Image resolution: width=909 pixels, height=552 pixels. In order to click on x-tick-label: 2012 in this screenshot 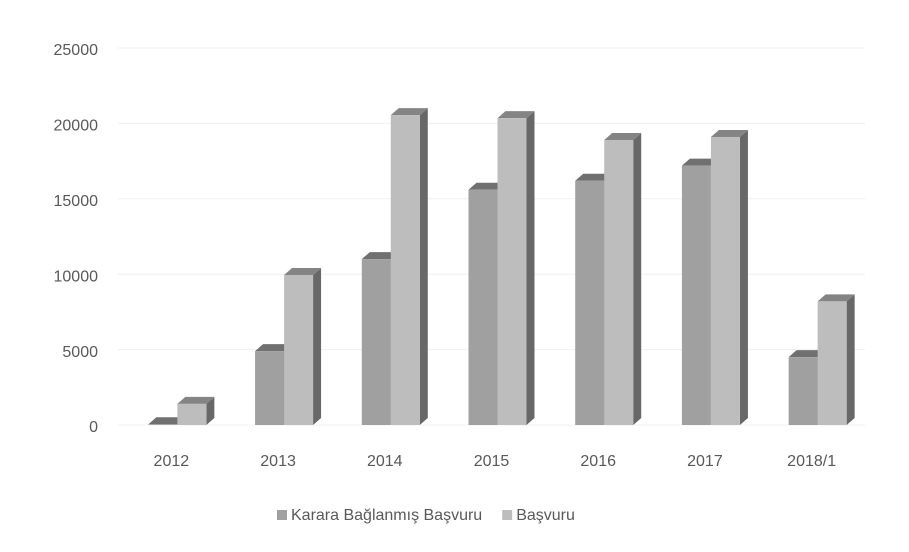, I will do `click(172, 461)`.